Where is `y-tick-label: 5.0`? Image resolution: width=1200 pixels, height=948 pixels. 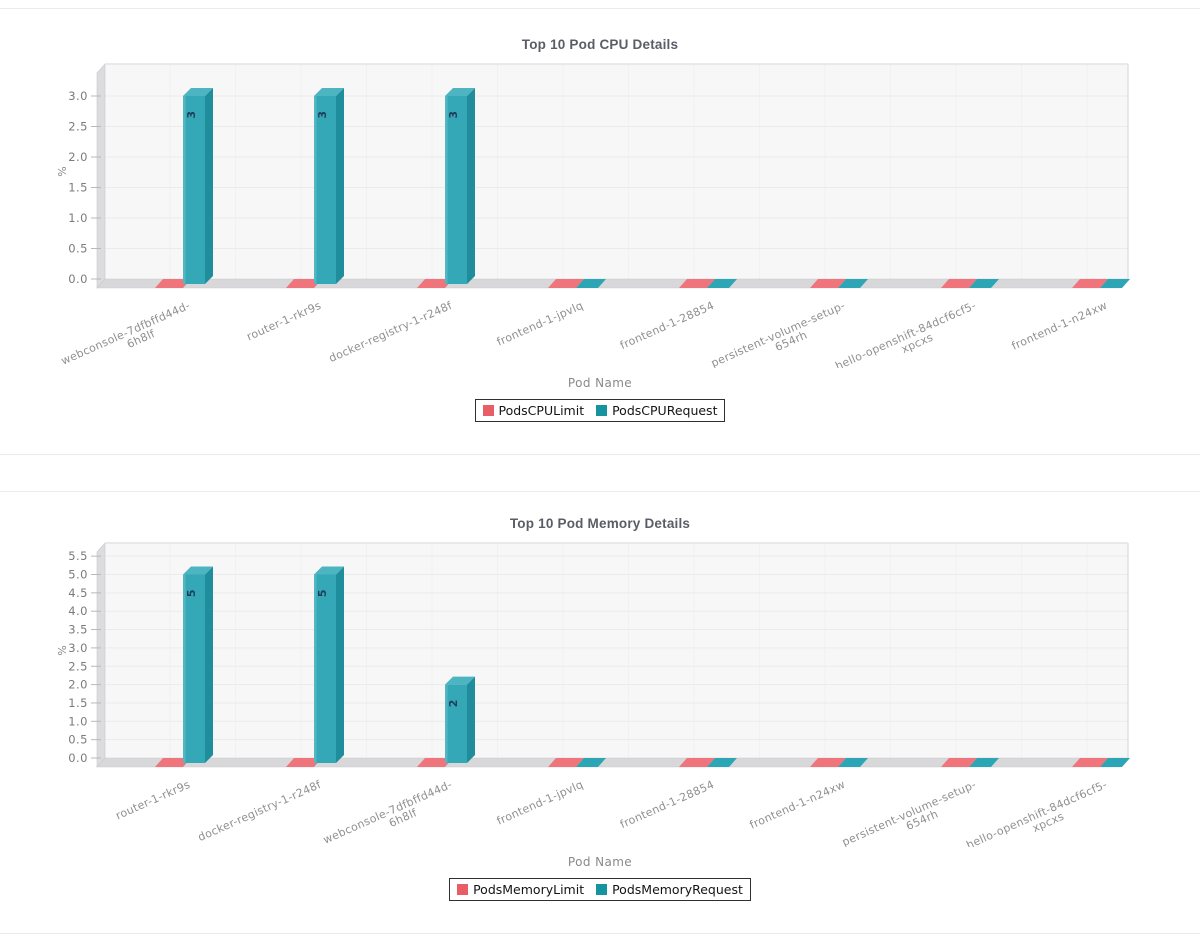
y-tick-label: 5.0 is located at coordinates (78, 575).